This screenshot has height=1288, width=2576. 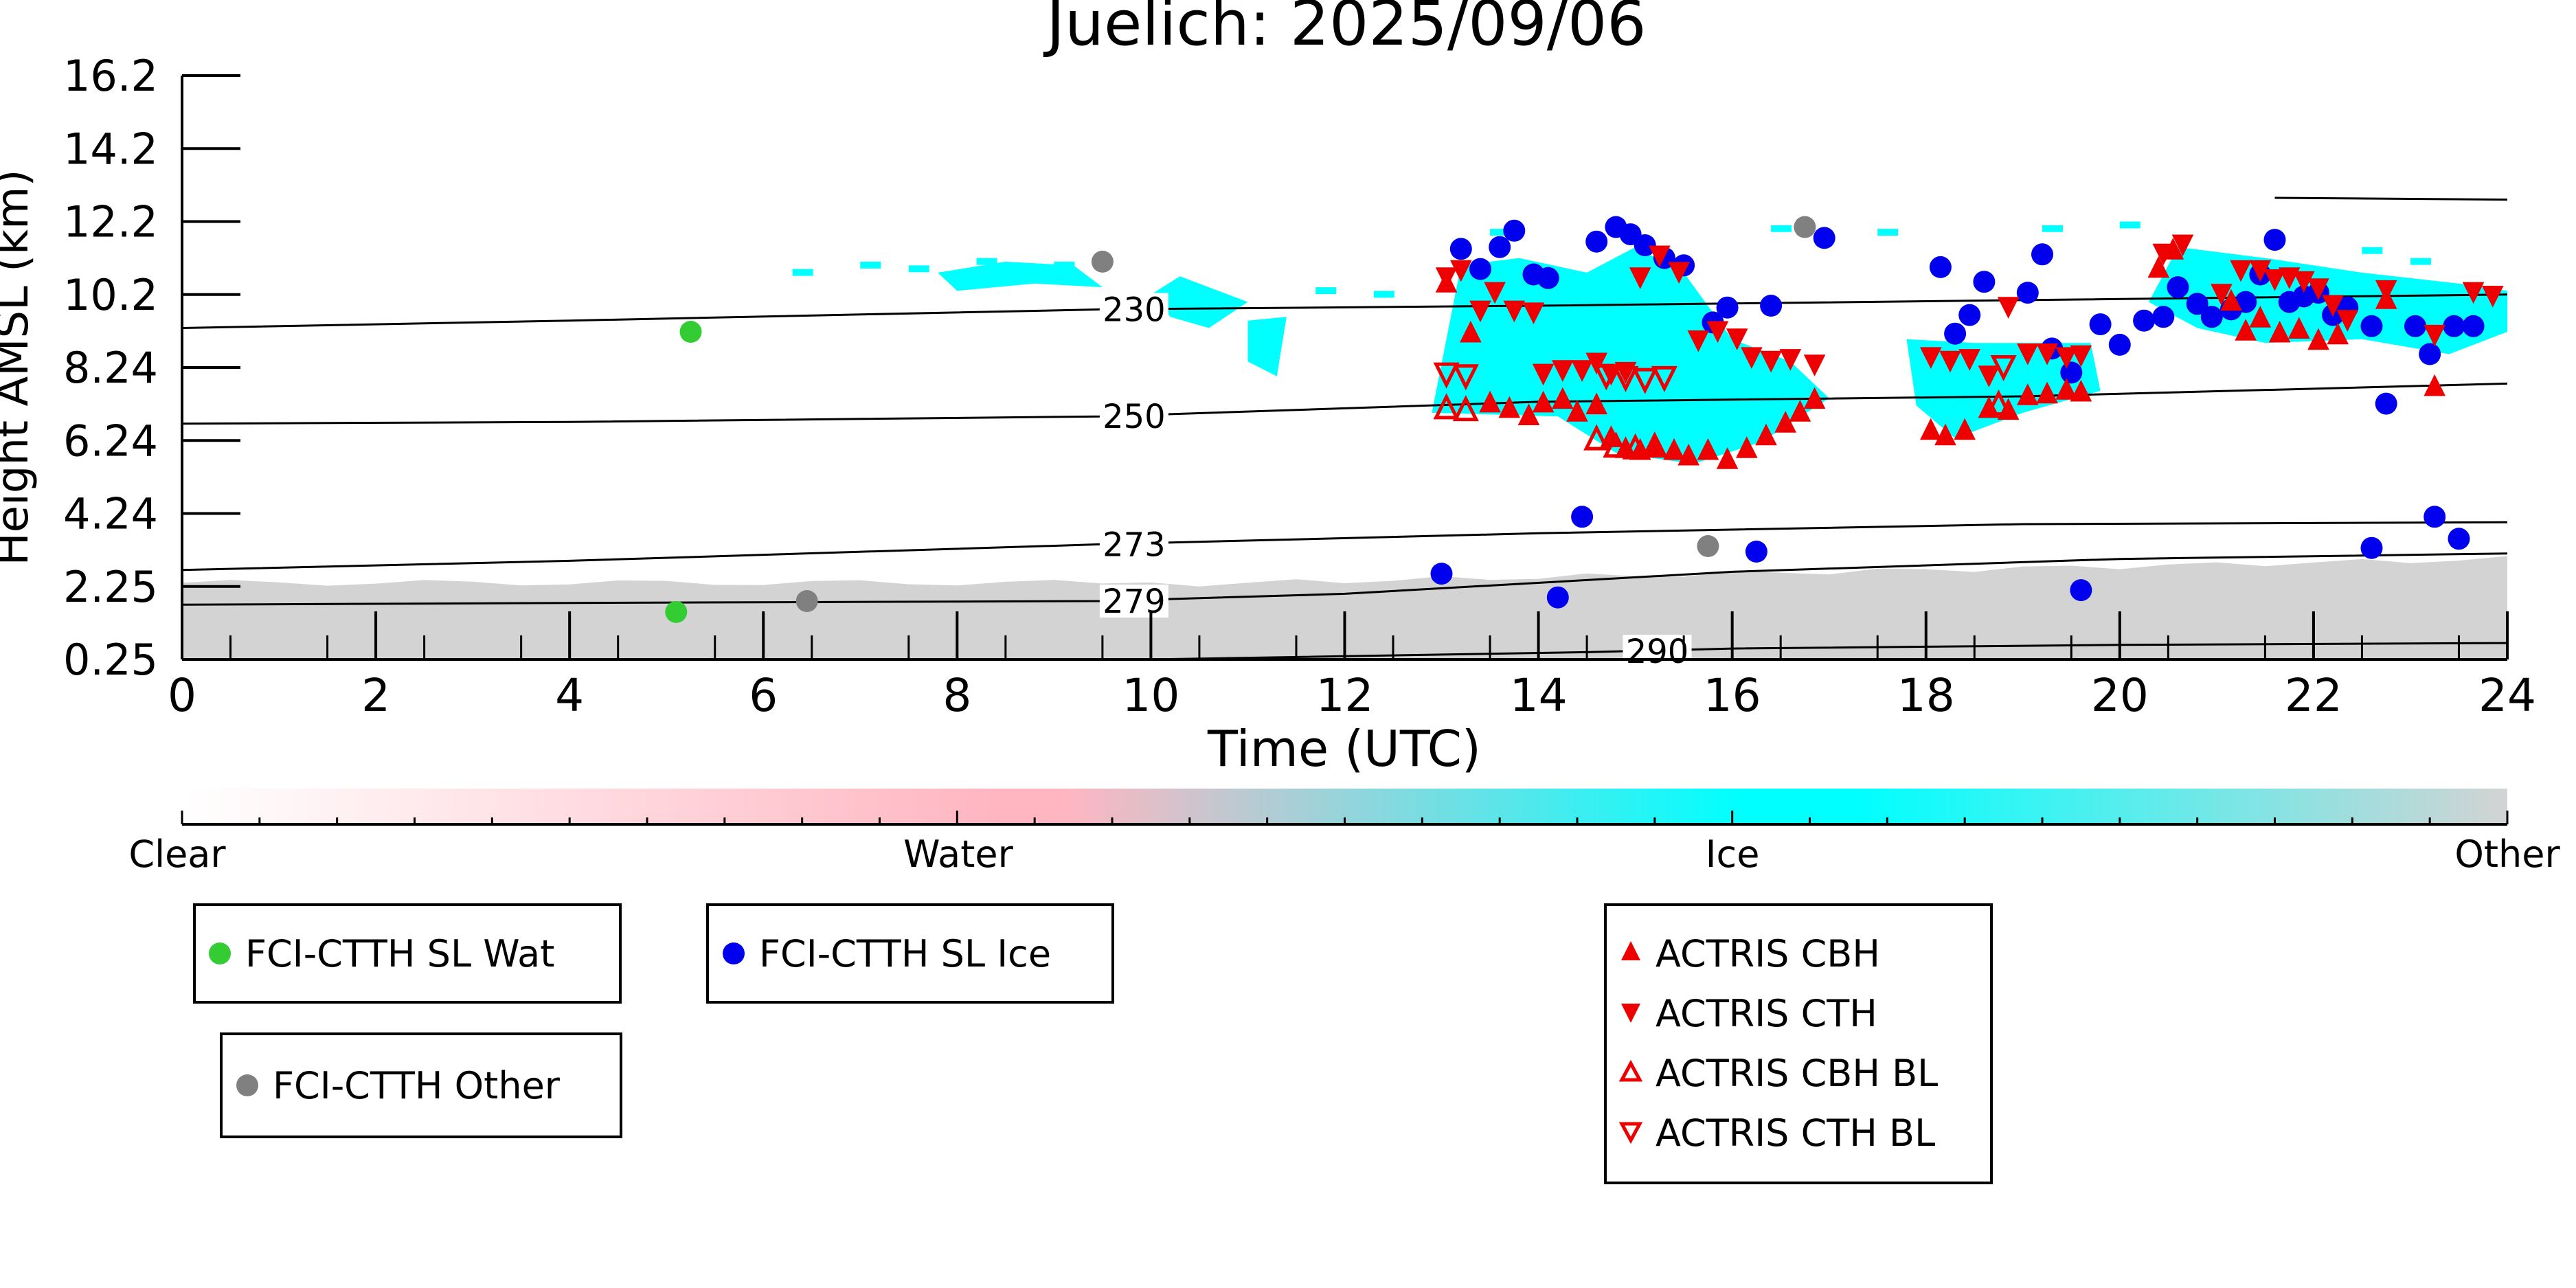 What do you see at coordinates (1795, 1133) in the screenshot?
I see `legend-label-actris-cth-bl: ACTRIS CTH BL` at bounding box center [1795, 1133].